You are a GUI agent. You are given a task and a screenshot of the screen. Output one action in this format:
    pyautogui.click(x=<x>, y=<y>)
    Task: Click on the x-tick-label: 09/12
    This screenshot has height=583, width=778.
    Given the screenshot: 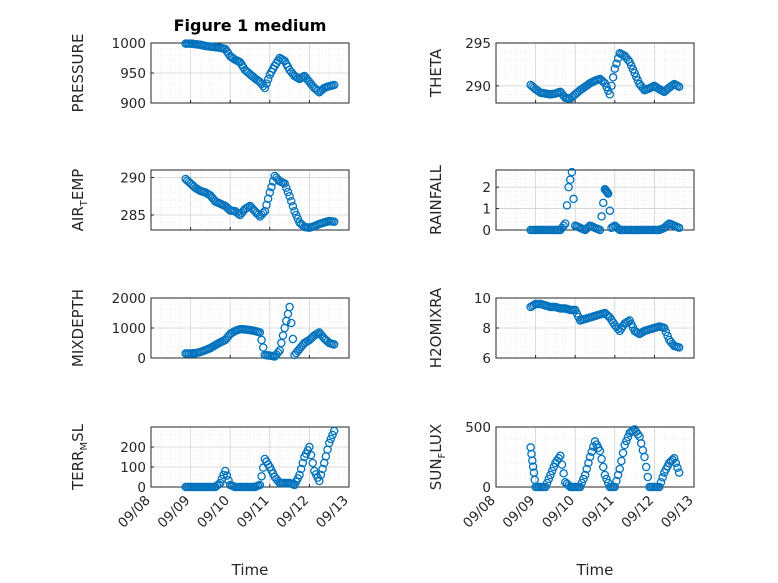 What is the action you would take?
    pyautogui.click(x=292, y=512)
    